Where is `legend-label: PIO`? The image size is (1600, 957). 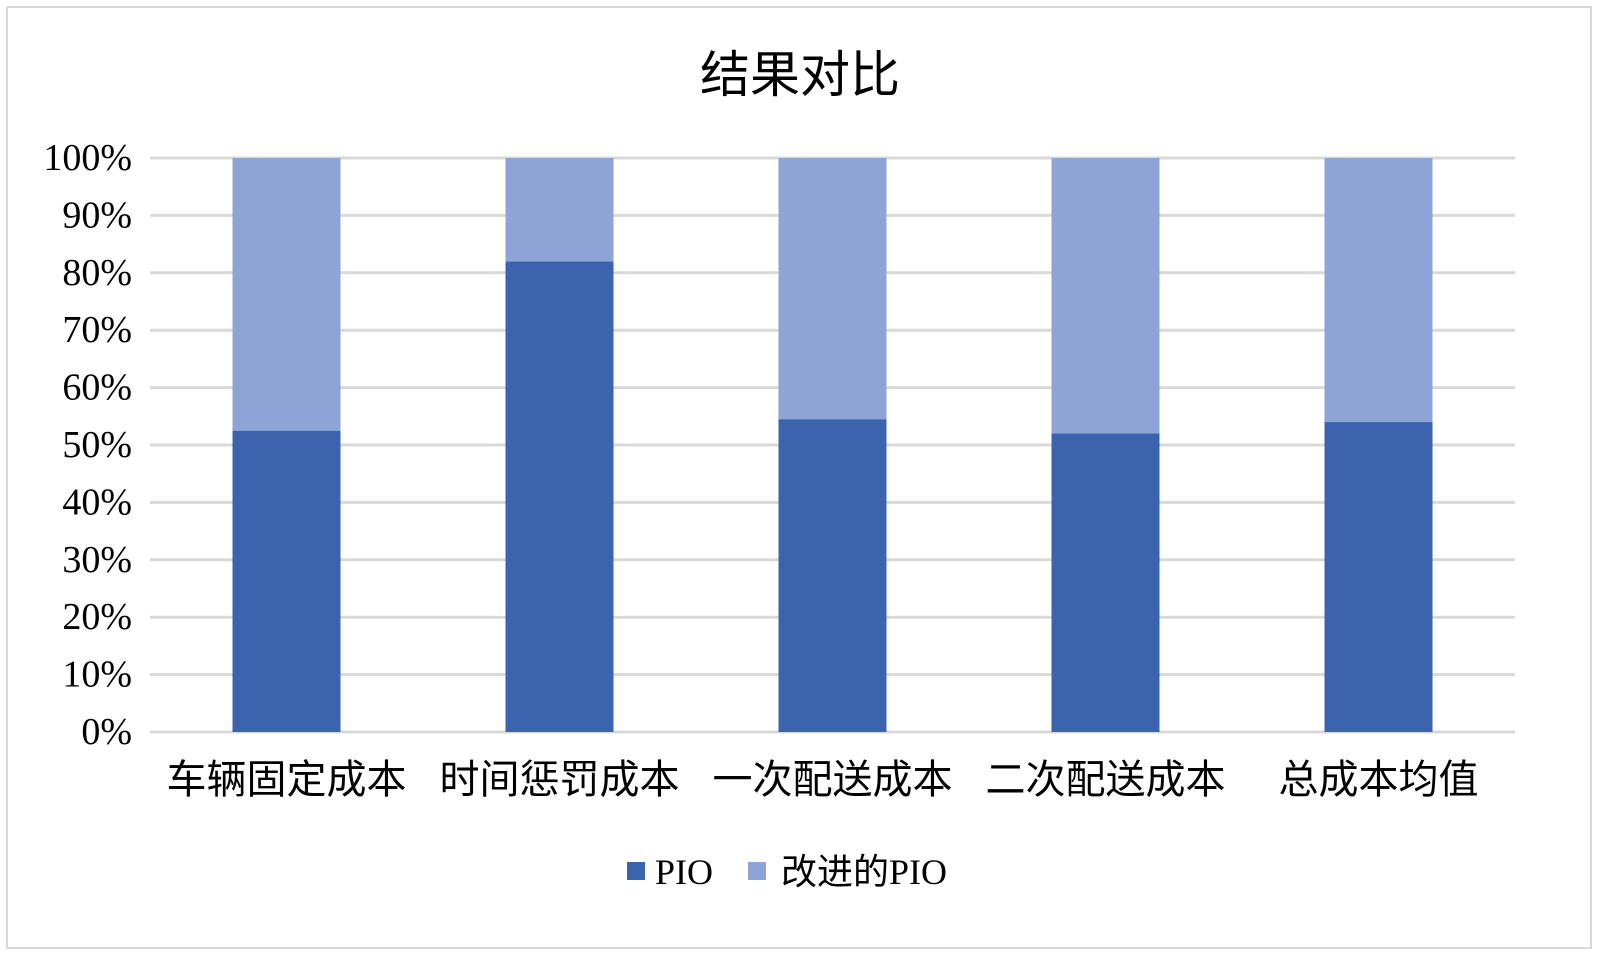 legend-label: PIO is located at coordinates (684, 872).